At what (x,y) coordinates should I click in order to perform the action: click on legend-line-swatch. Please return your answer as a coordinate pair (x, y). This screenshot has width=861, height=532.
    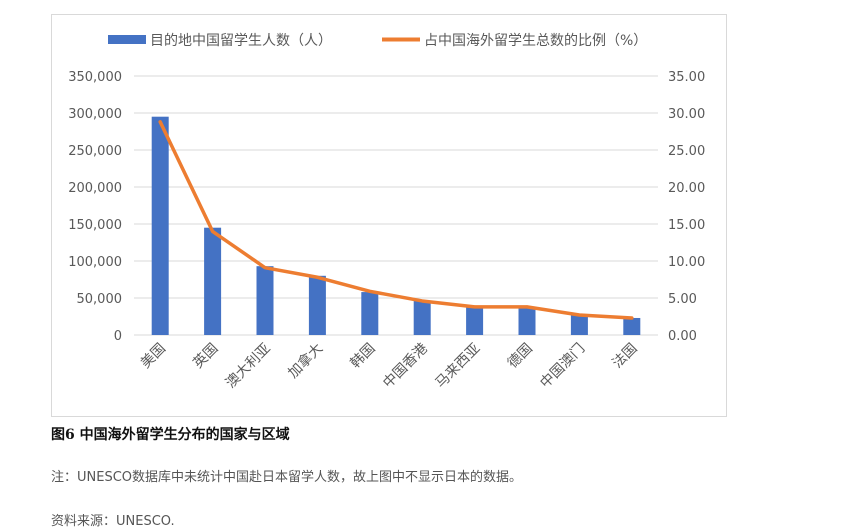
    Looking at the image, I should click on (401, 39).